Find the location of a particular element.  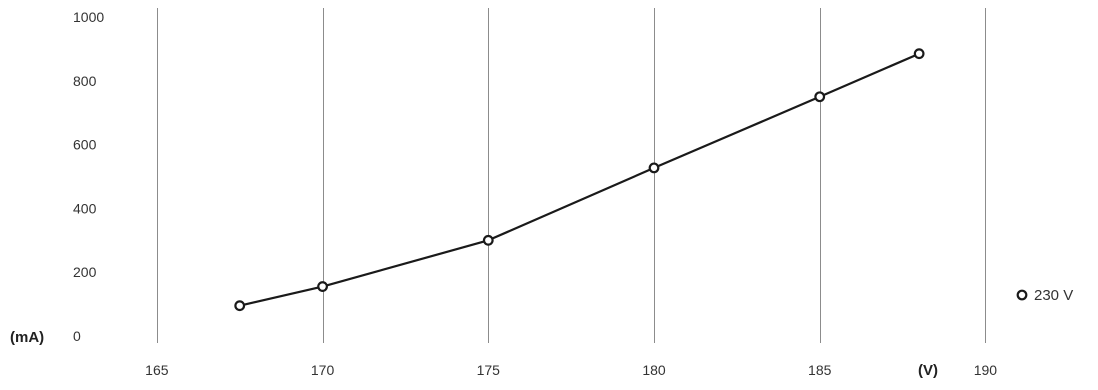

y-tick-label: 400 is located at coordinates (85, 208).